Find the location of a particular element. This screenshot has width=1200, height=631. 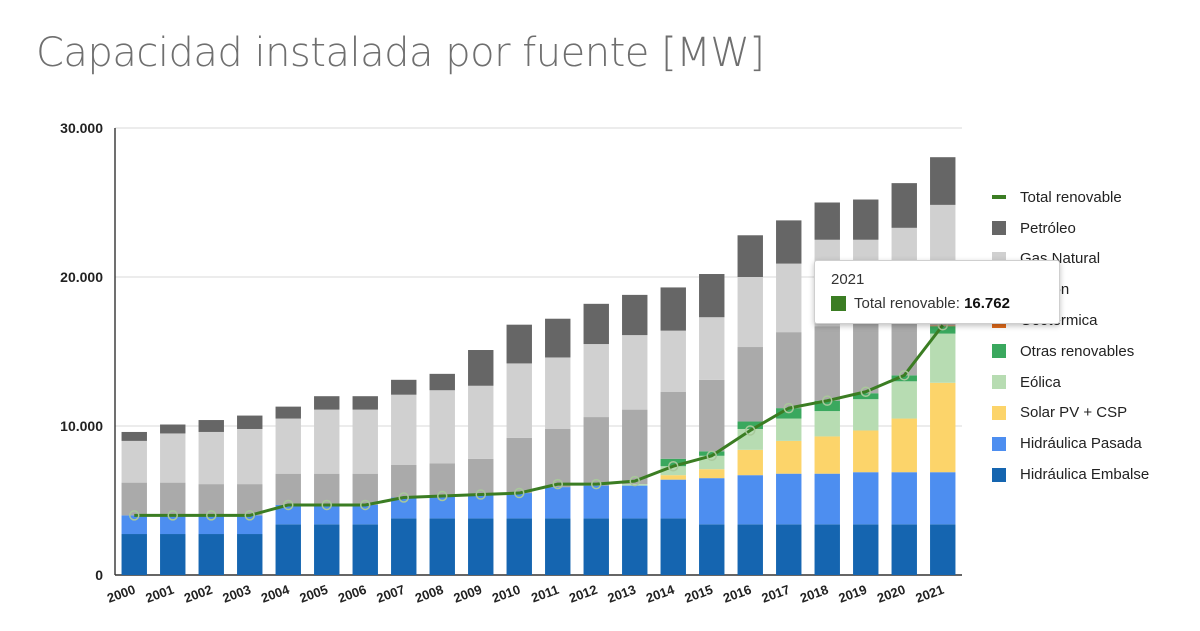

legend-item: Solar PV + CSP is located at coordinates (1092, 413).